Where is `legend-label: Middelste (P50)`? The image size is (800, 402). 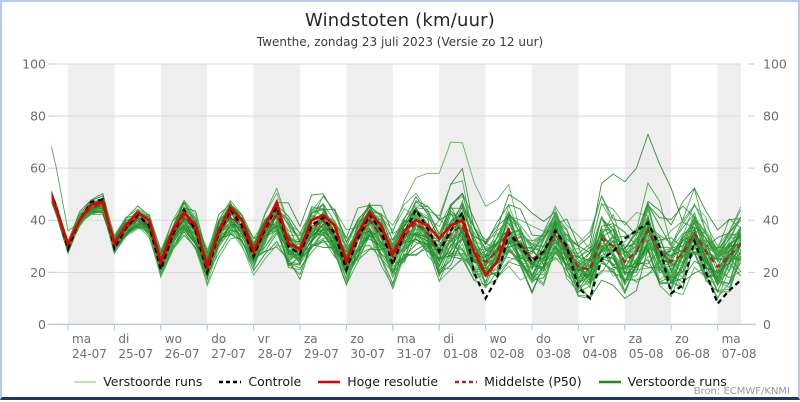
legend-label: Middelste (P50) is located at coordinates (533, 381).